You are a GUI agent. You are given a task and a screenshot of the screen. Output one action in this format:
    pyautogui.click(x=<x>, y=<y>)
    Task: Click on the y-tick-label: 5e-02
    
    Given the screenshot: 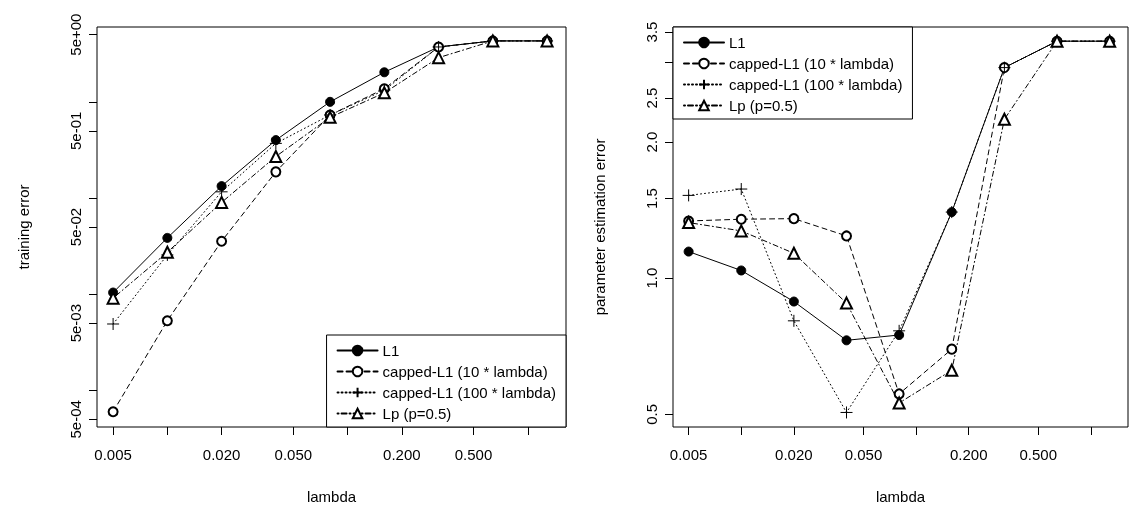 What is the action you would take?
    pyautogui.click(x=75, y=227)
    